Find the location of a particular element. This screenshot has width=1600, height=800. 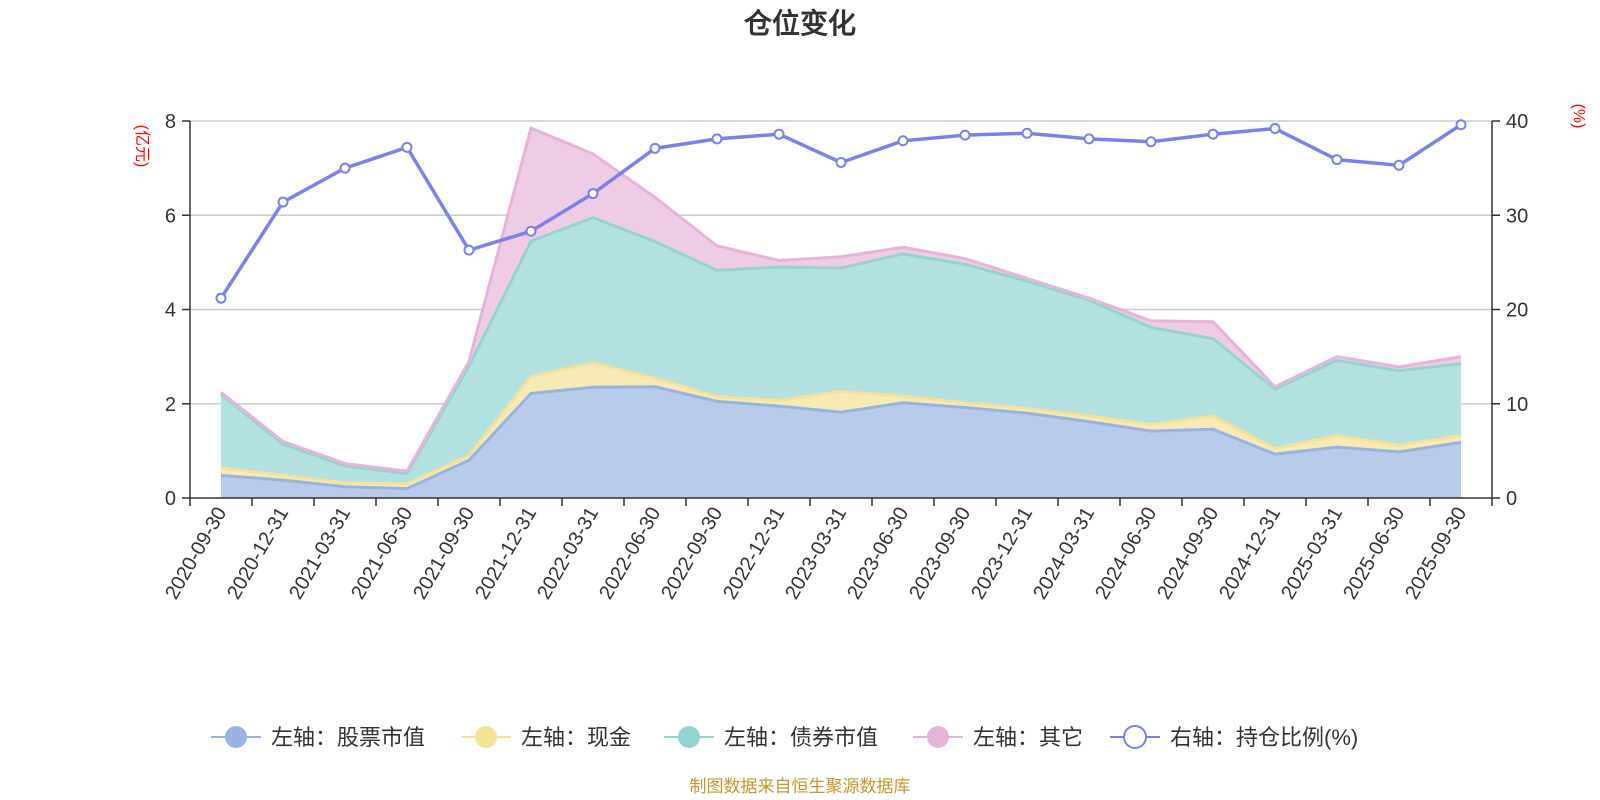

legend-label-0: 左轴：股票市值 is located at coordinates (348, 737).